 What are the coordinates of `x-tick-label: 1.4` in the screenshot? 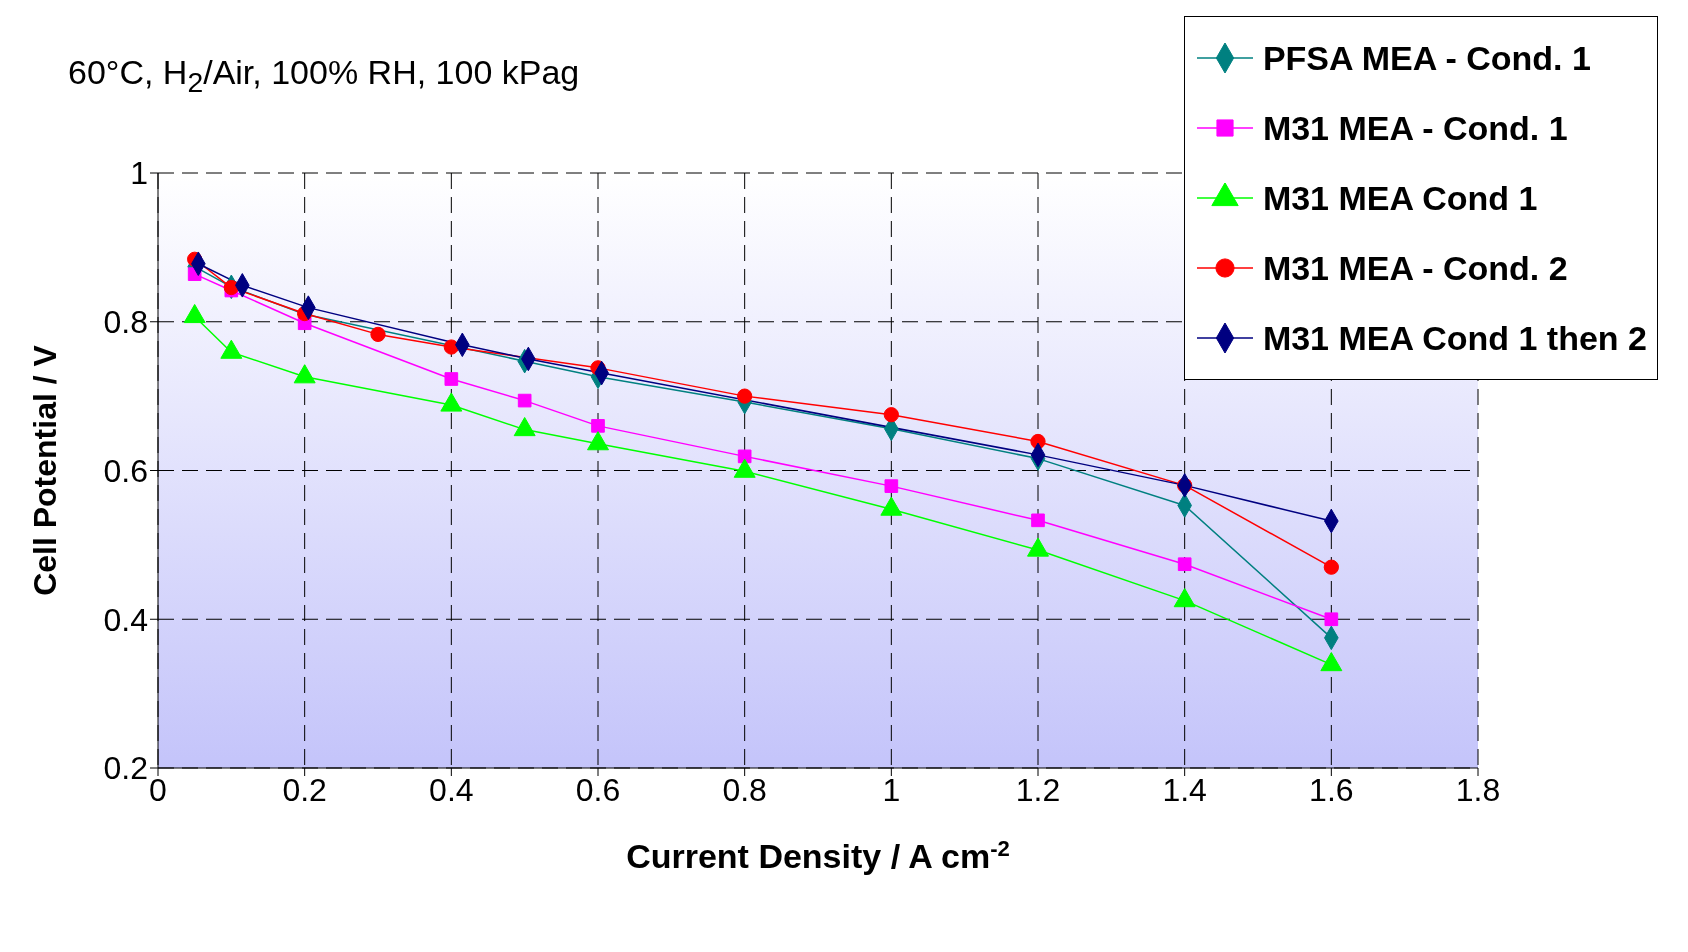 It's located at (1184, 789).